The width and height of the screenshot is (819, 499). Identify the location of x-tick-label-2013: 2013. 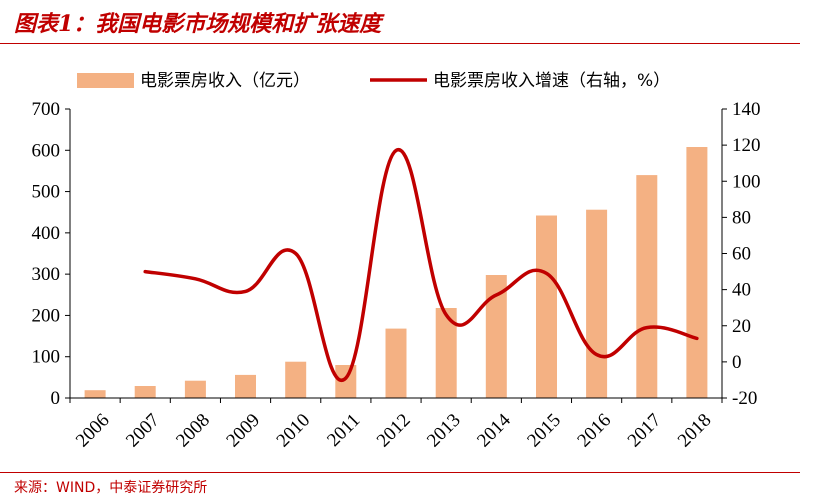
(444, 431).